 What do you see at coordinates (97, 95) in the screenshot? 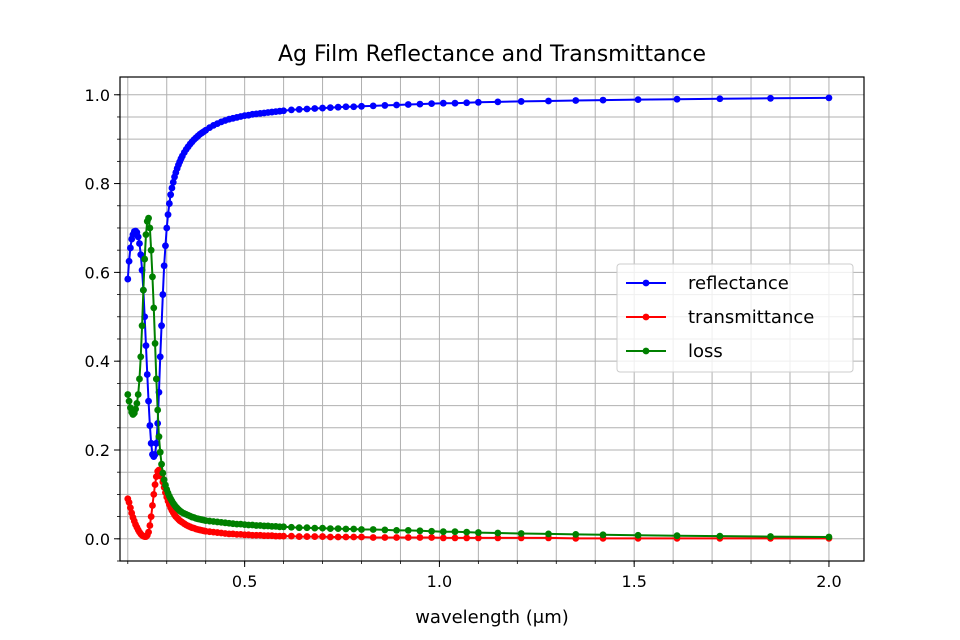
I see `y-tick-label: 1.0` at bounding box center [97, 95].